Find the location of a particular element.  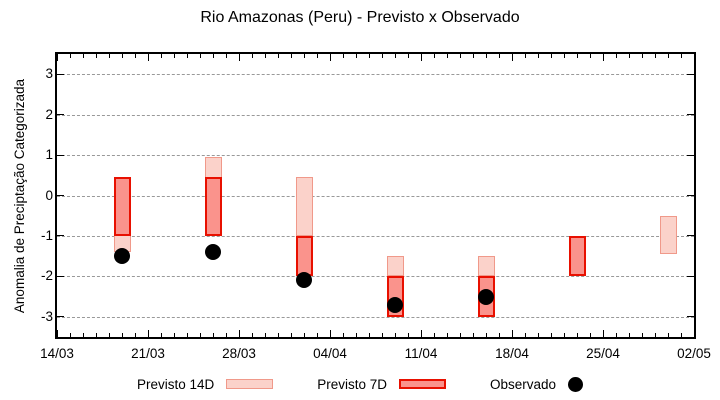

y-tick-label: 2 is located at coordinates (49, 114).